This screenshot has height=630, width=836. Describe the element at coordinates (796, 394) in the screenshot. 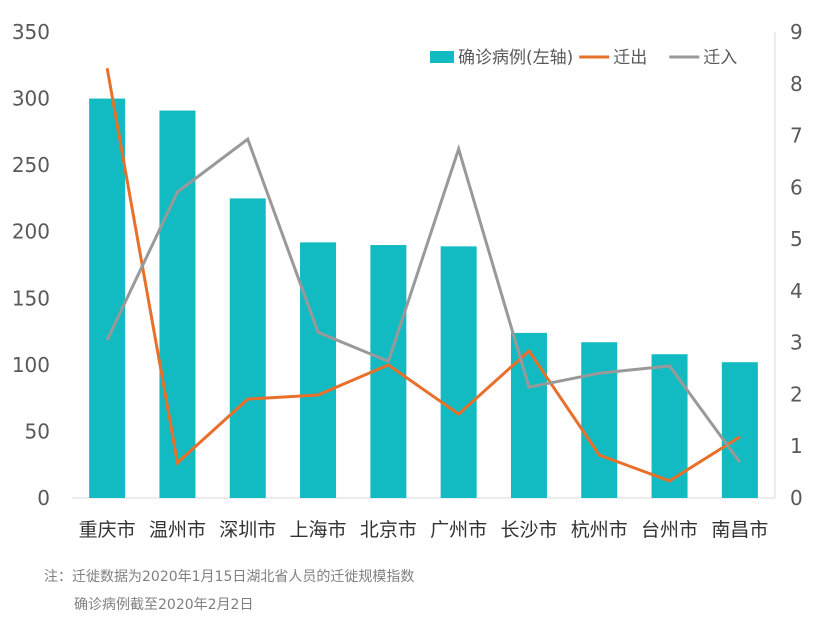

I see `right-tick-label: 2` at that location.